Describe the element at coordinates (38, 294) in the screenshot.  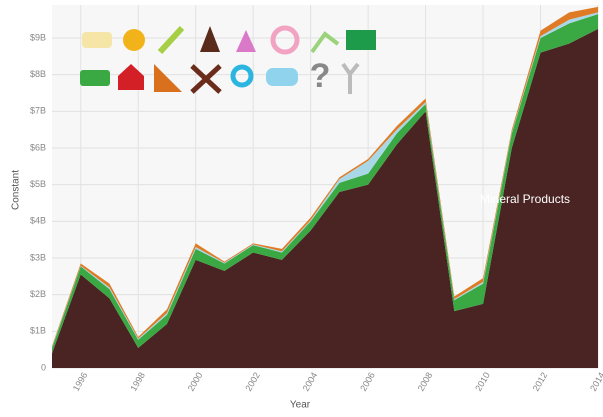
I see `y-tick-label: $2B` at that location.